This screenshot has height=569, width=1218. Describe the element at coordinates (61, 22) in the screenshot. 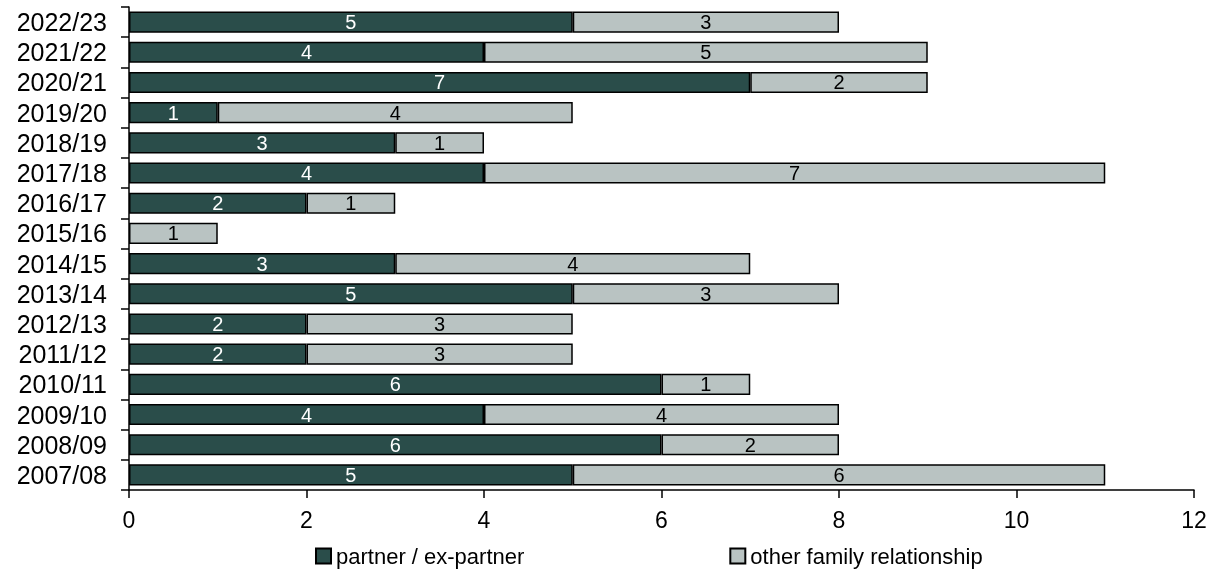

I see `y-tick-label: 2022/23` at that location.